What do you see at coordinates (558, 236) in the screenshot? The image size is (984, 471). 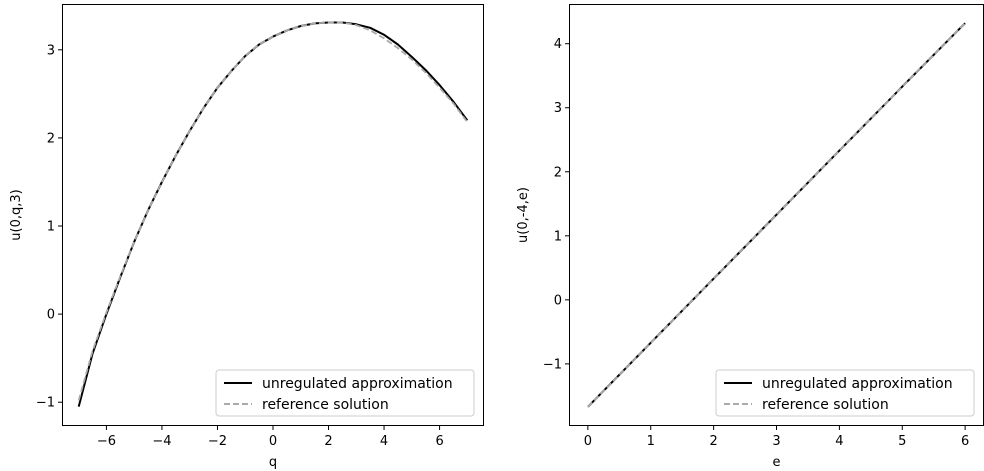 I see `right-y-tick-label: 1` at bounding box center [558, 236].